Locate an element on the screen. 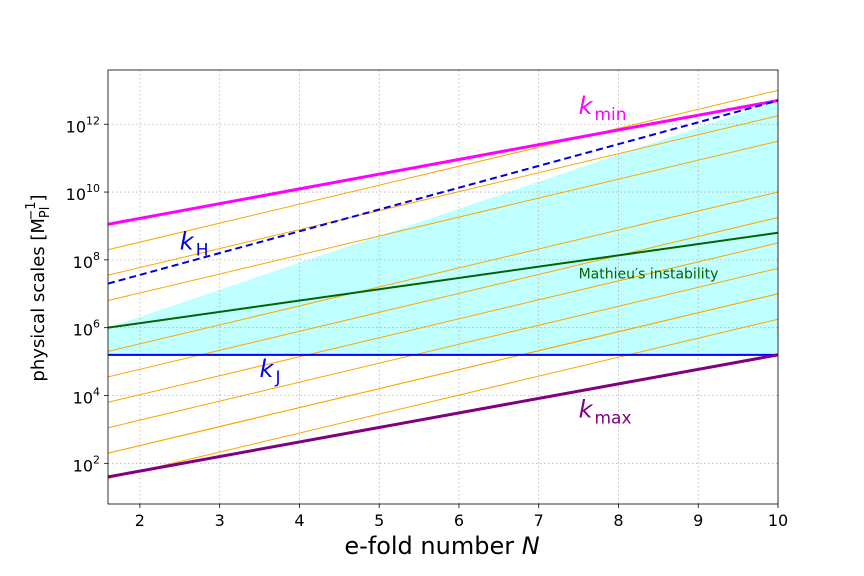 The height and width of the screenshot is (576, 864). y-tick-label: 10⁸ is located at coordinates (86, 261).